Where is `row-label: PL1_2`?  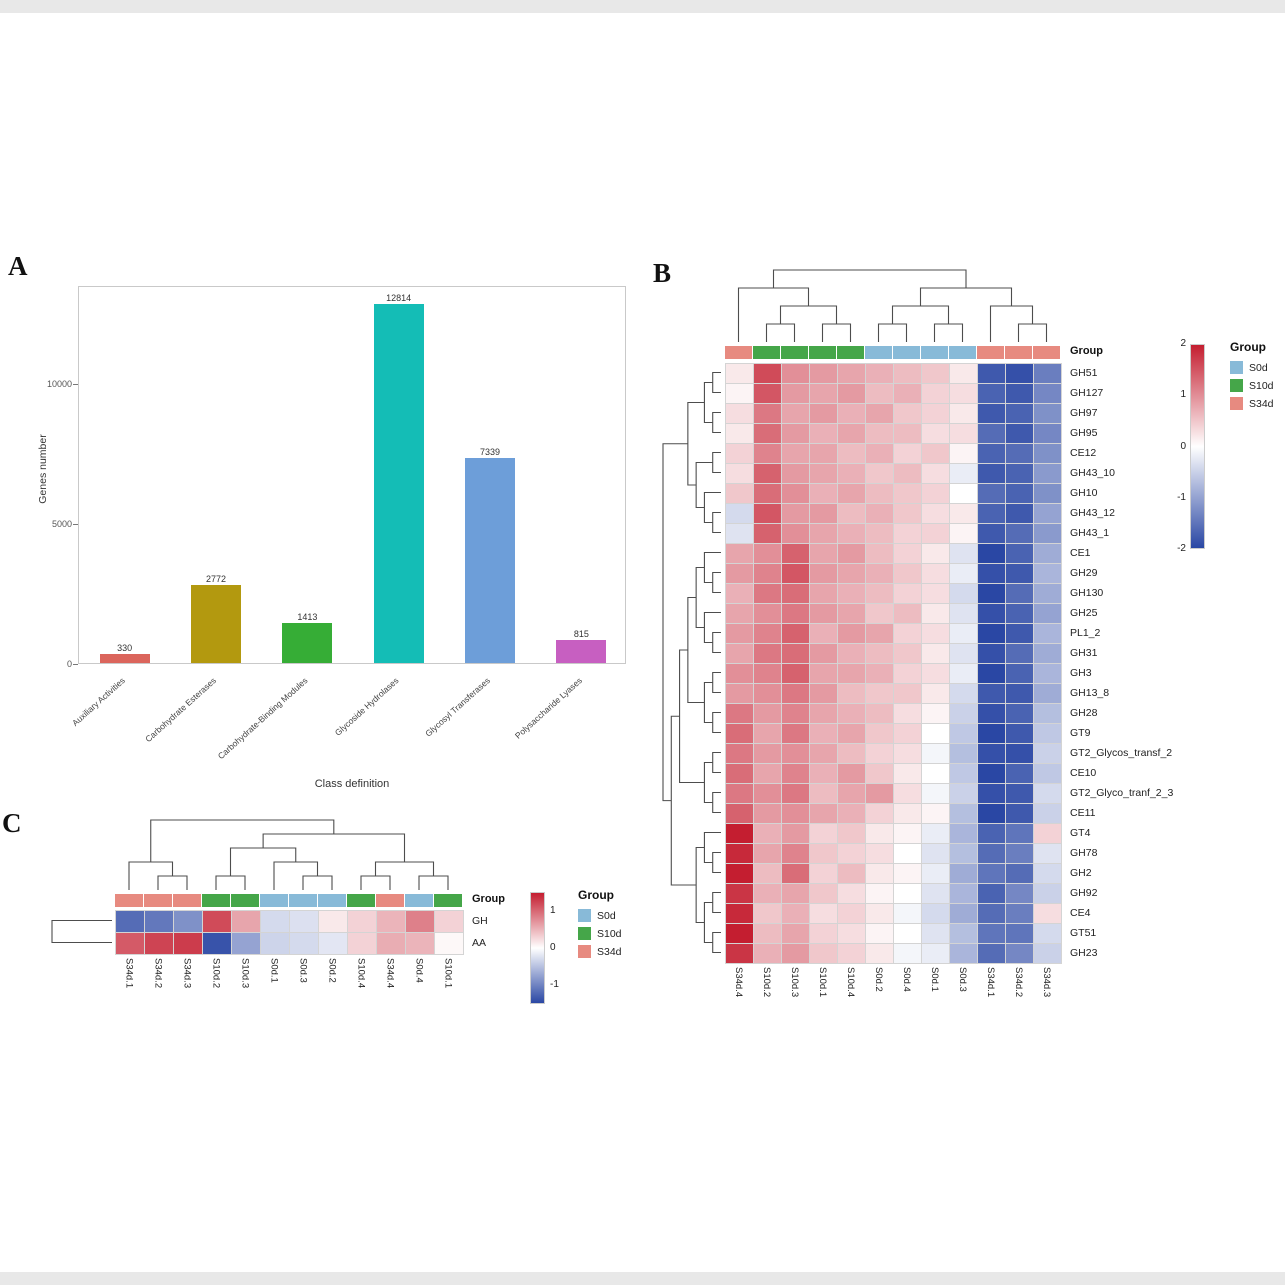 row-label: PL1_2 is located at coordinates (1085, 632).